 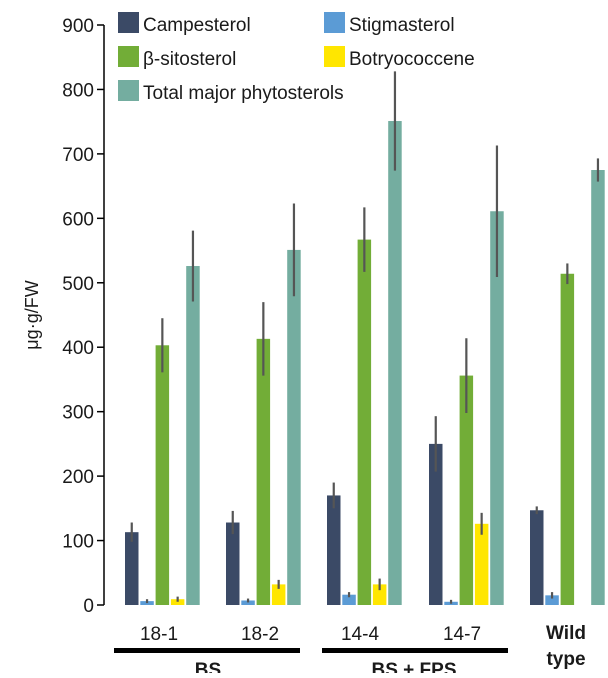 I want to click on y-axis-label: μg·g/FW, so click(x=32, y=314).